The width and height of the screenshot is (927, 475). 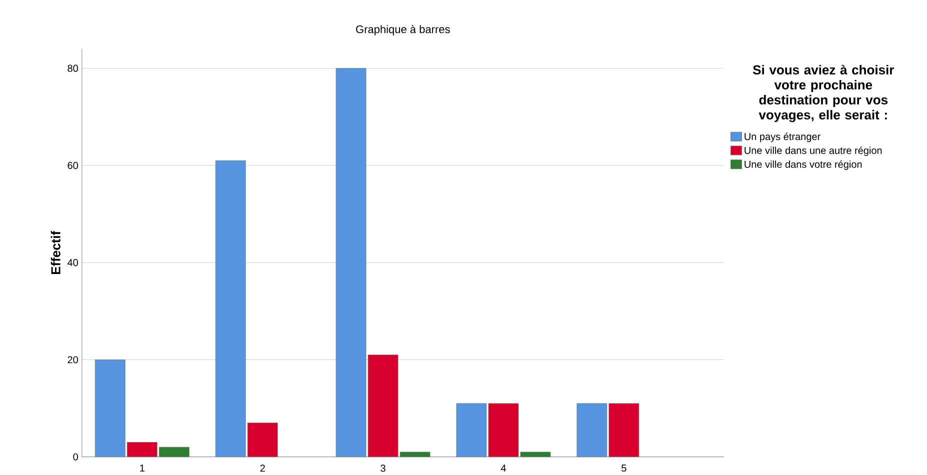 What do you see at coordinates (823, 93) in the screenshot?
I see `legend-title: Si vous aviez à choisir votre prochaine destination pour vos voyages, elle serait :` at bounding box center [823, 93].